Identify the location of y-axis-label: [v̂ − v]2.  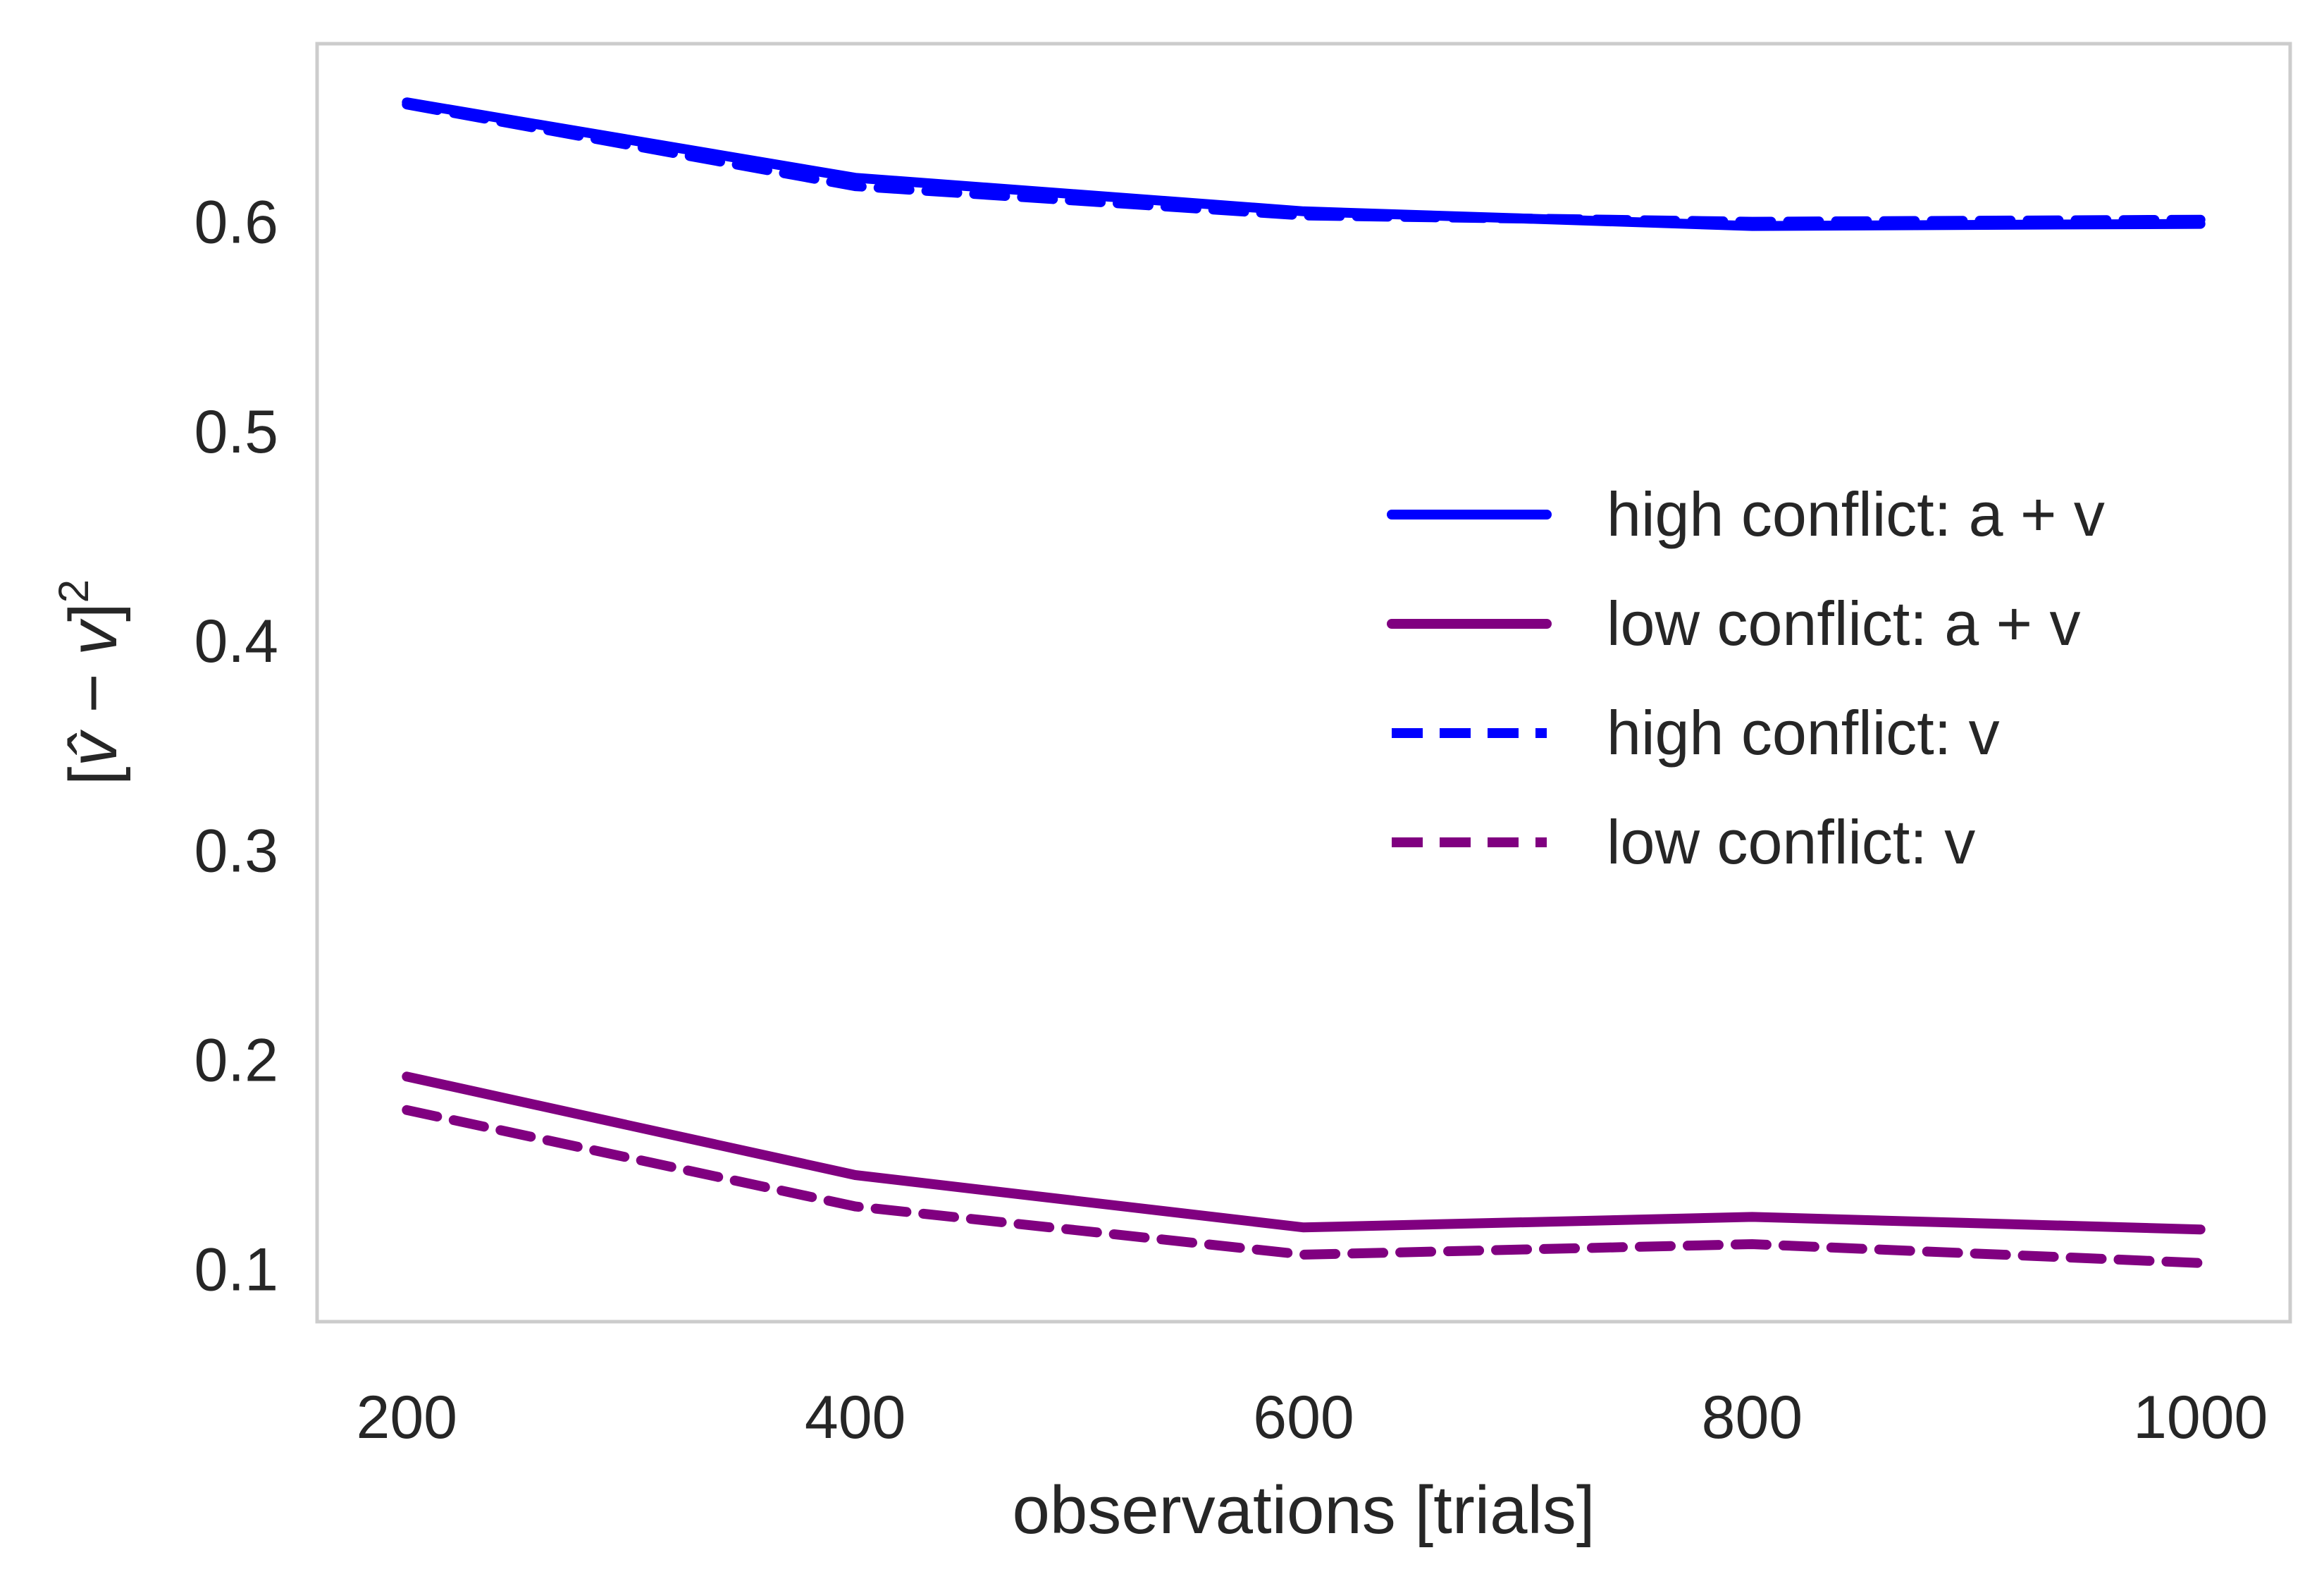
(91, 682).